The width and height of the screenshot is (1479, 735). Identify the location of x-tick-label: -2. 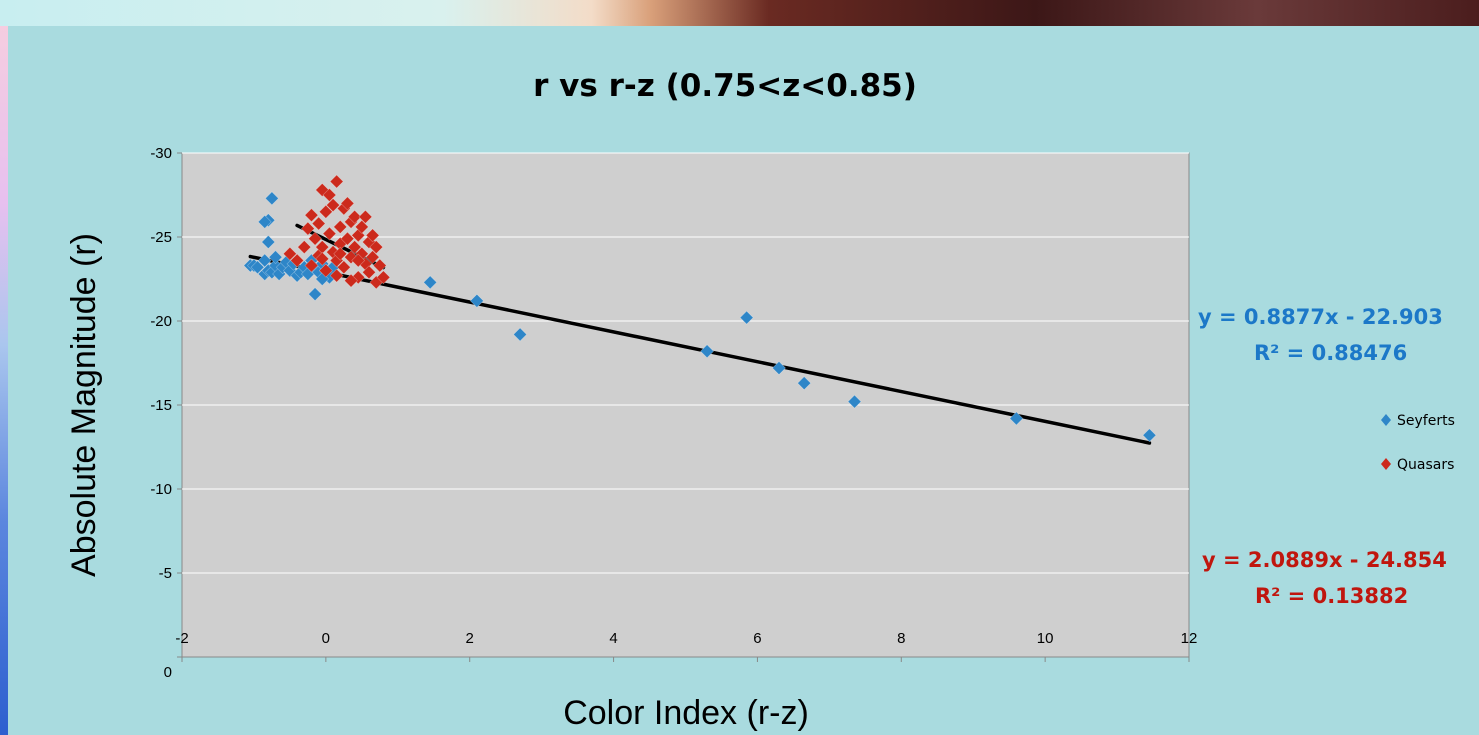
(181, 638).